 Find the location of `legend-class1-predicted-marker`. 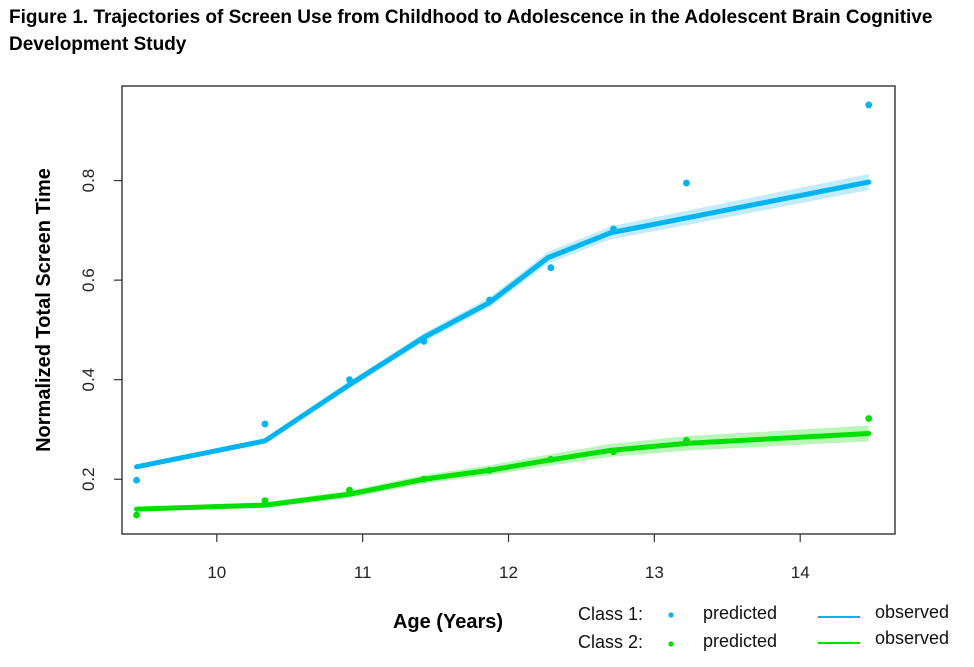

legend-class1-predicted-marker is located at coordinates (671, 615).